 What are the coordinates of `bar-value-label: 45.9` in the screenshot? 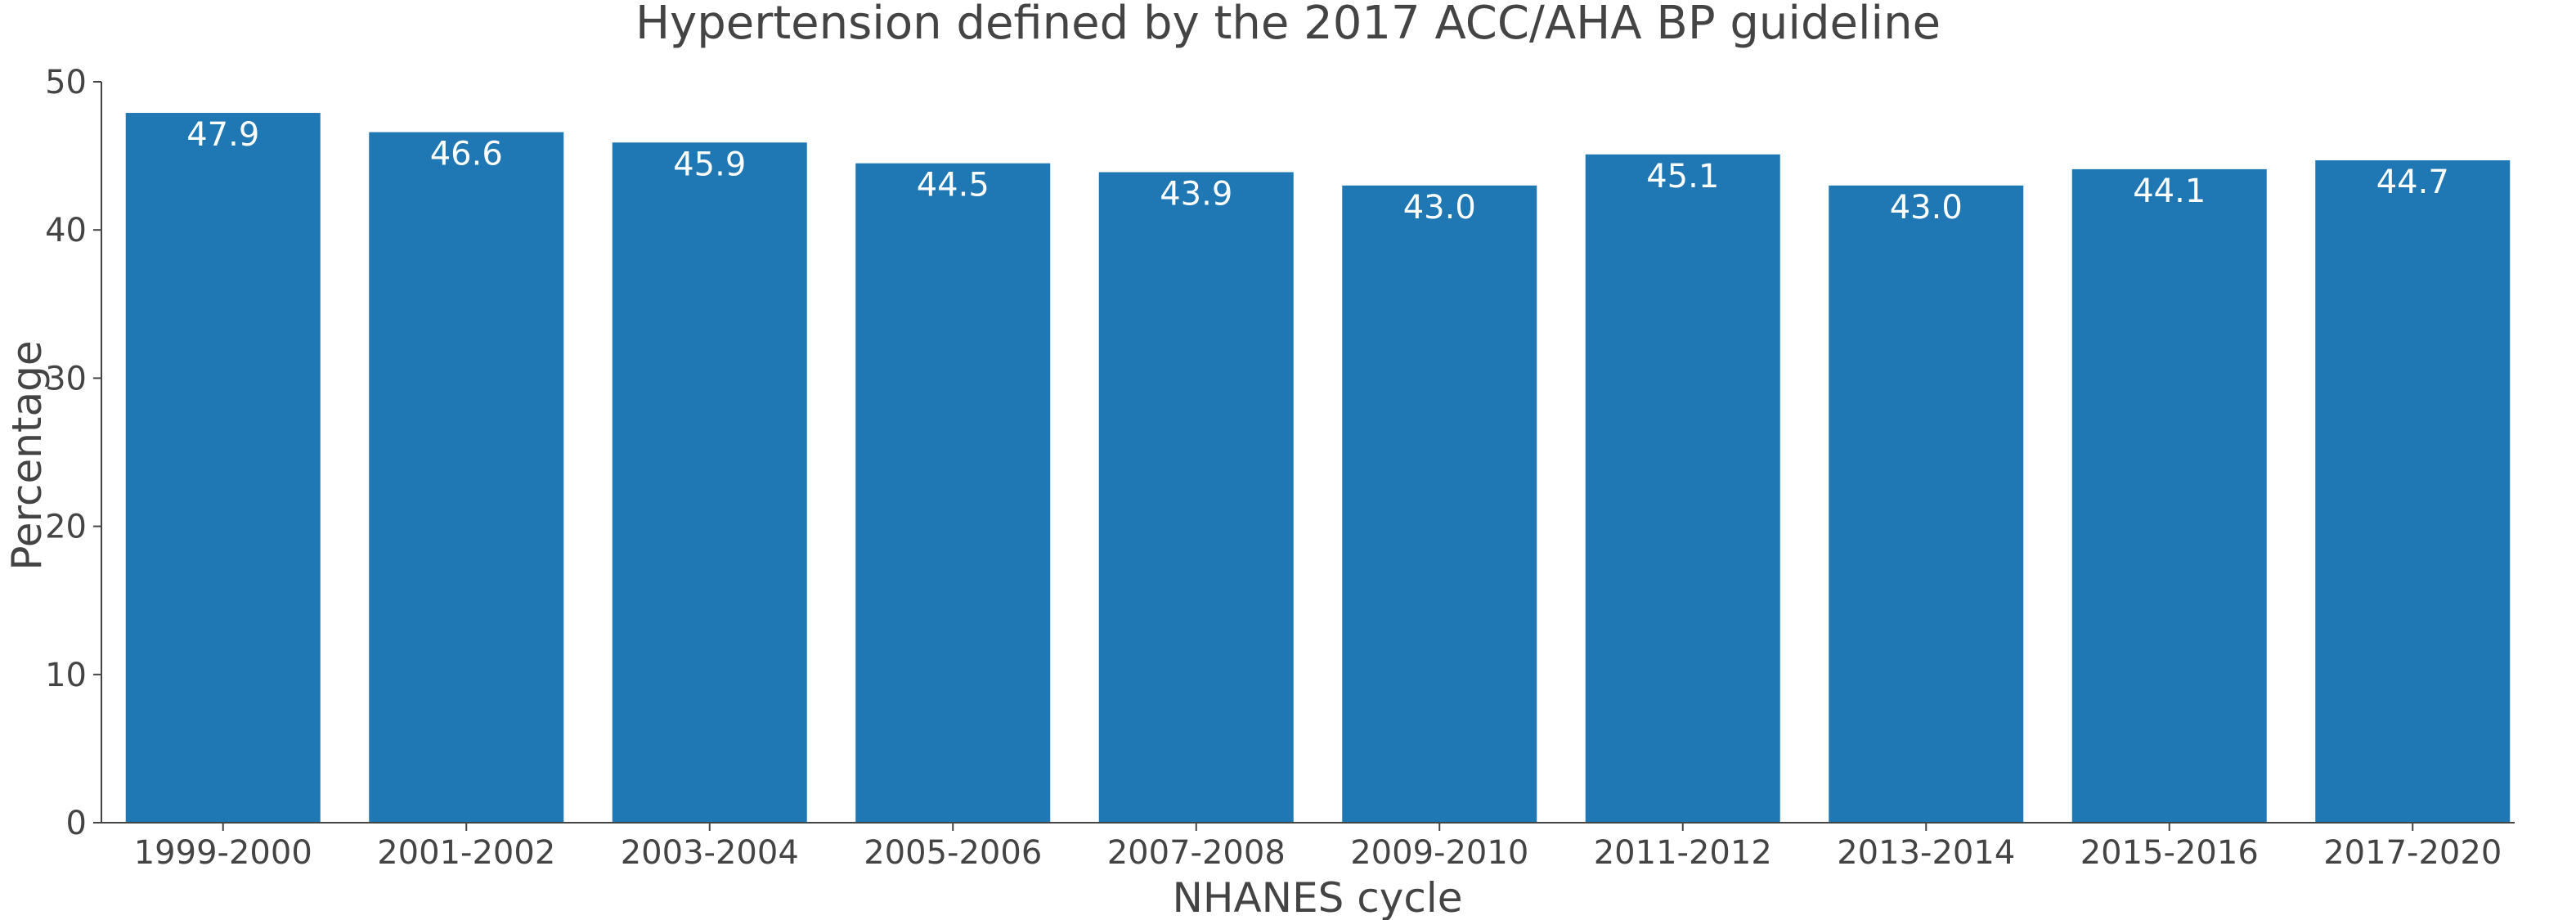 It's located at (709, 164).